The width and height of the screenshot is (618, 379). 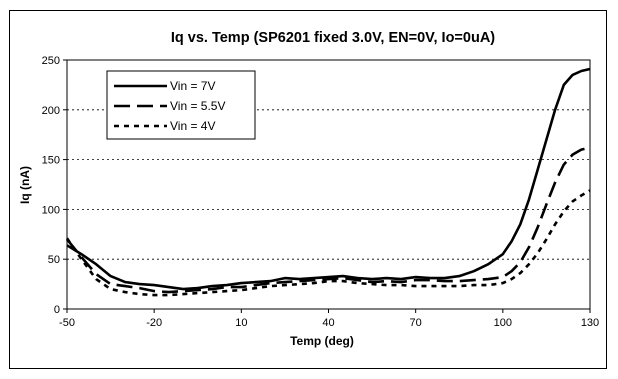 I want to click on legend-label-1: Vin = 7V, so click(x=192, y=86).